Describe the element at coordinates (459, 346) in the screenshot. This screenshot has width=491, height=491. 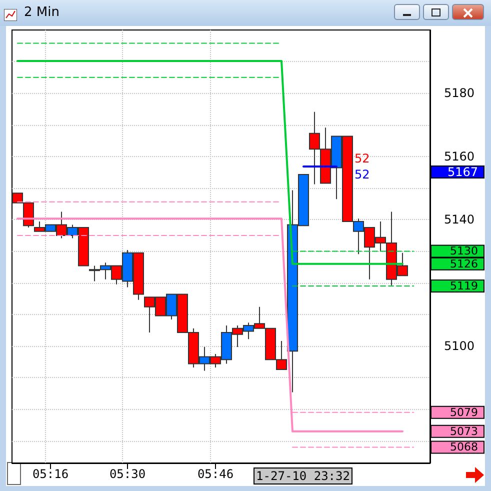
I see `y-tick-label: 5100` at that location.